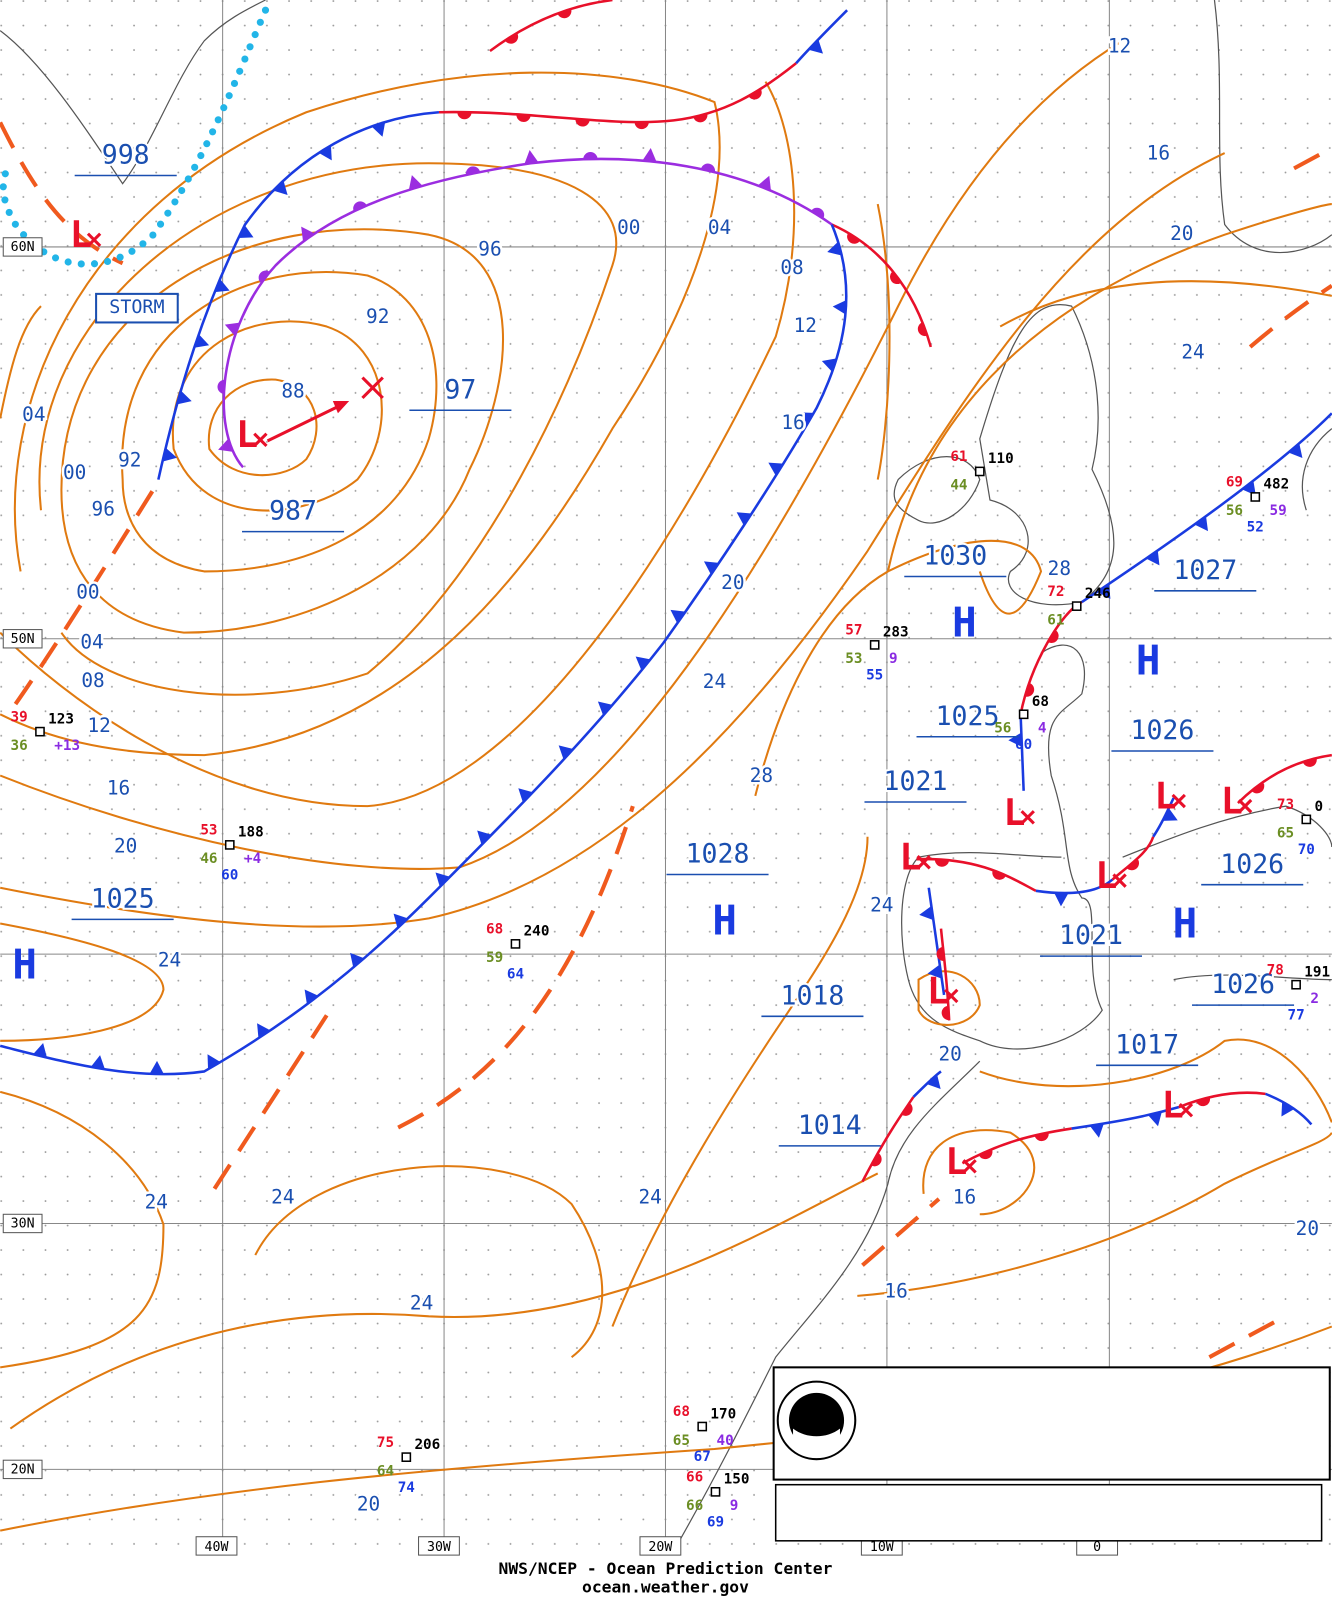 This screenshot has height=1600, width=1332. What do you see at coordinates (896, 633) in the screenshot?
I see `station-pressure: 283` at bounding box center [896, 633].